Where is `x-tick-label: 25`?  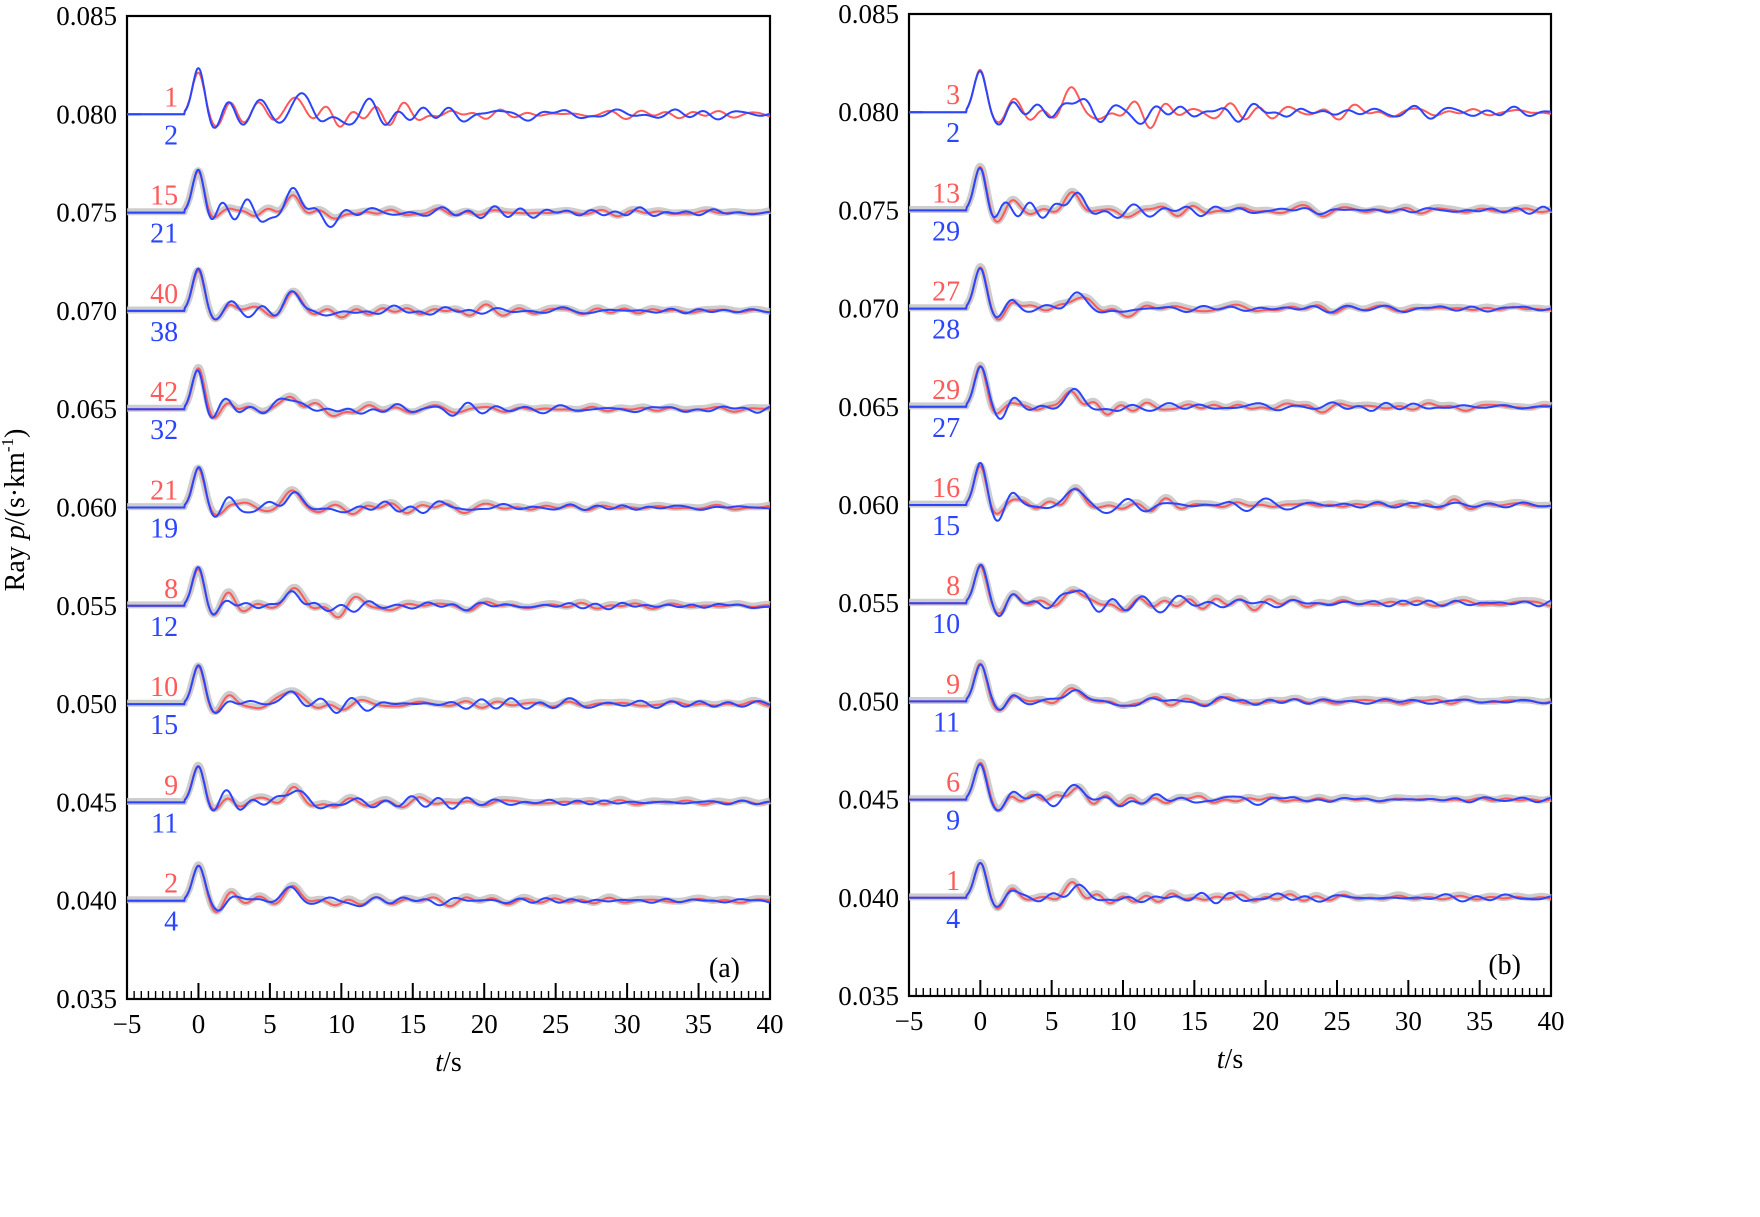 x-tick-label: 25 is located at coordinates (1337, 1021).